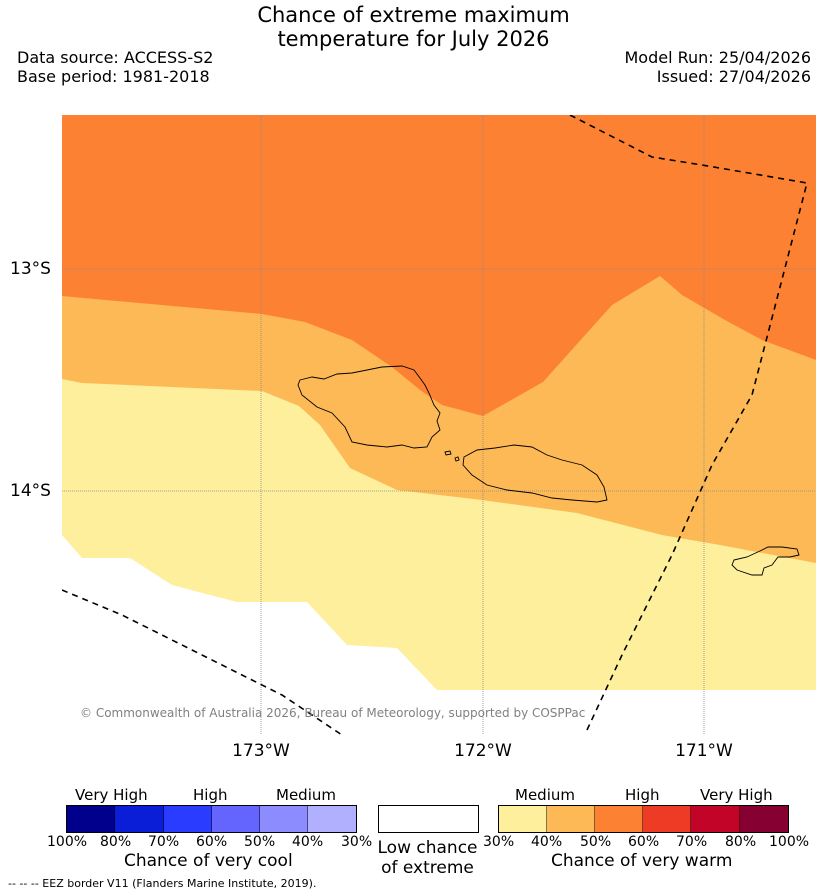  What do you see at coordinates (547, 842) in the screenshot?
I see `warm-tick-40: 40%` at bounding box center [547, 842].